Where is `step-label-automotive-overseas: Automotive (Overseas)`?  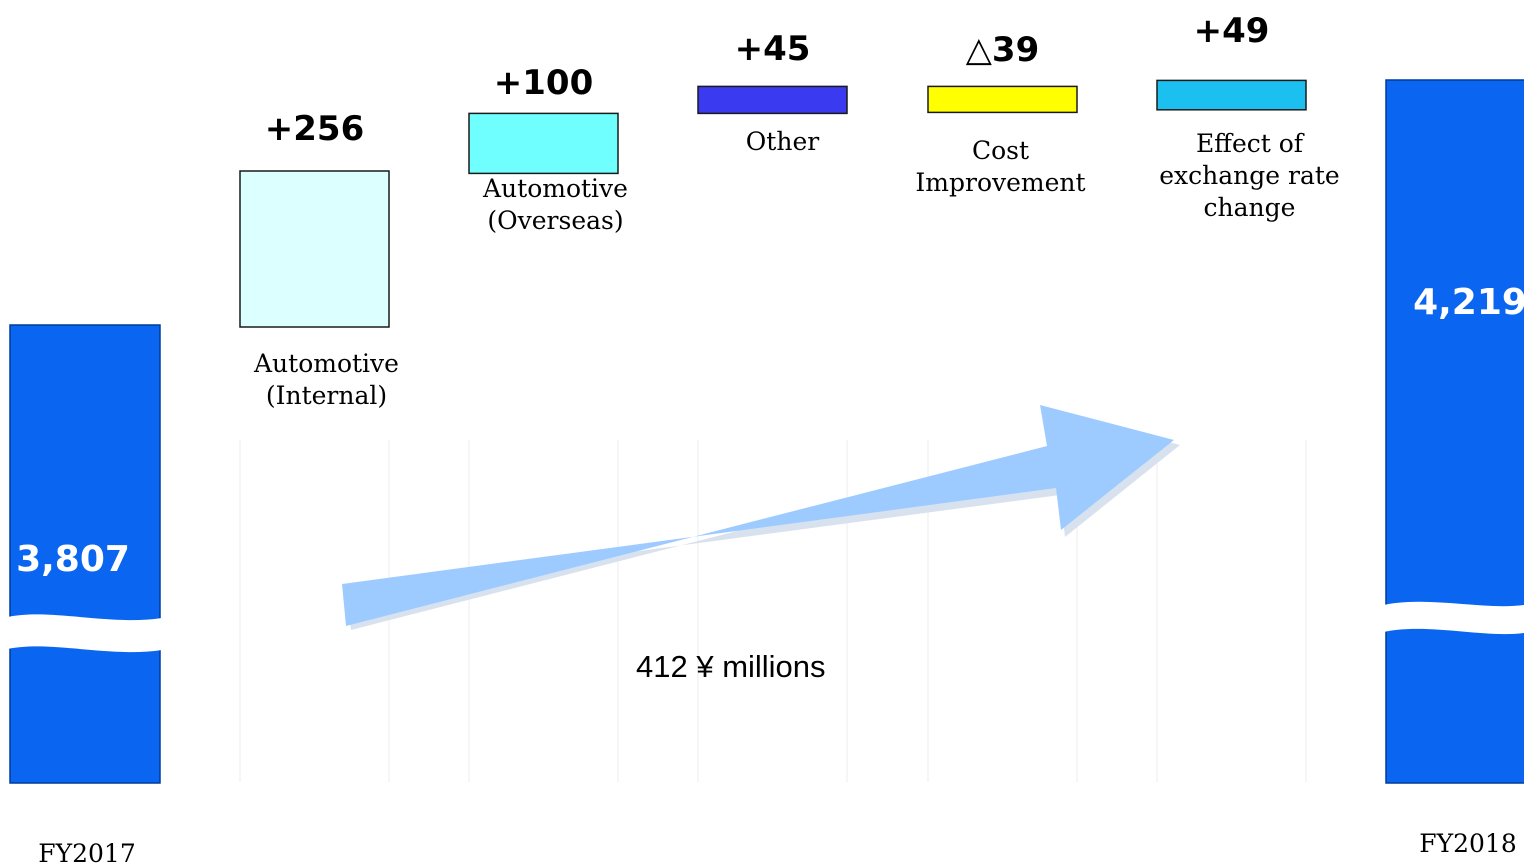 step-label-automotive-overseas: Automotive (Overseas) is located at coordinates (555, 204).